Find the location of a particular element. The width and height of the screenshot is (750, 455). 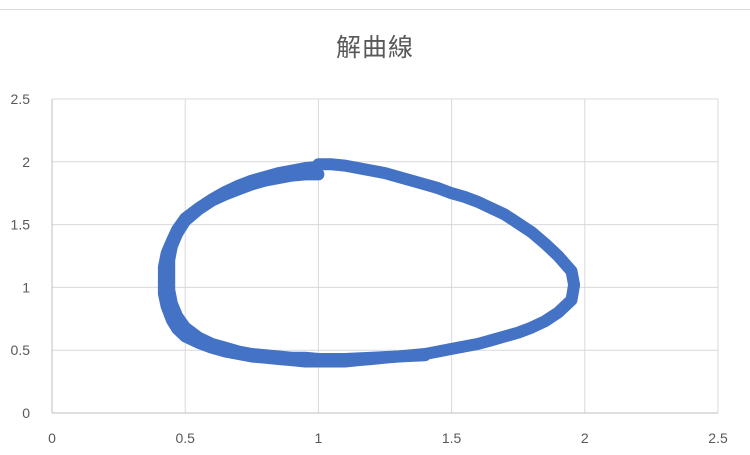

y-tick-label: 2 is located at coordinates (26, 162).